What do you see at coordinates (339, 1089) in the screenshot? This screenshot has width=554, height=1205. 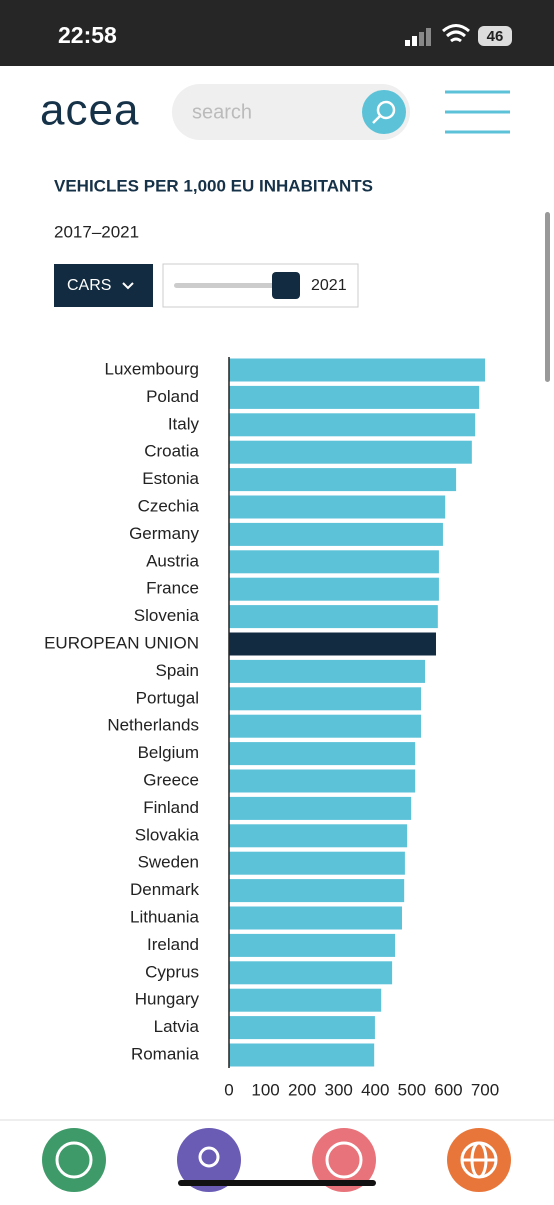 I see `x-tick-label: 300` at bounding box center [339, 1089].